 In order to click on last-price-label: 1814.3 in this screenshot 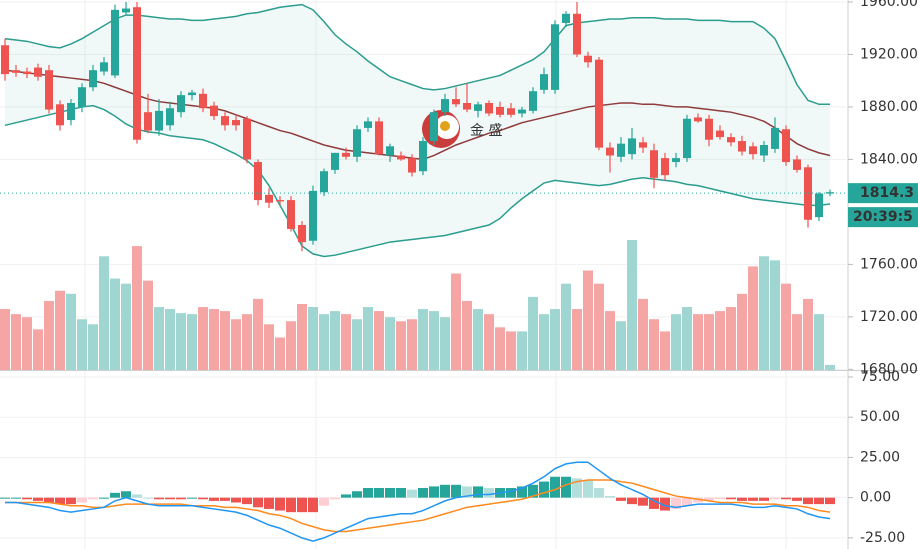, I will do `click(887, 193)`.